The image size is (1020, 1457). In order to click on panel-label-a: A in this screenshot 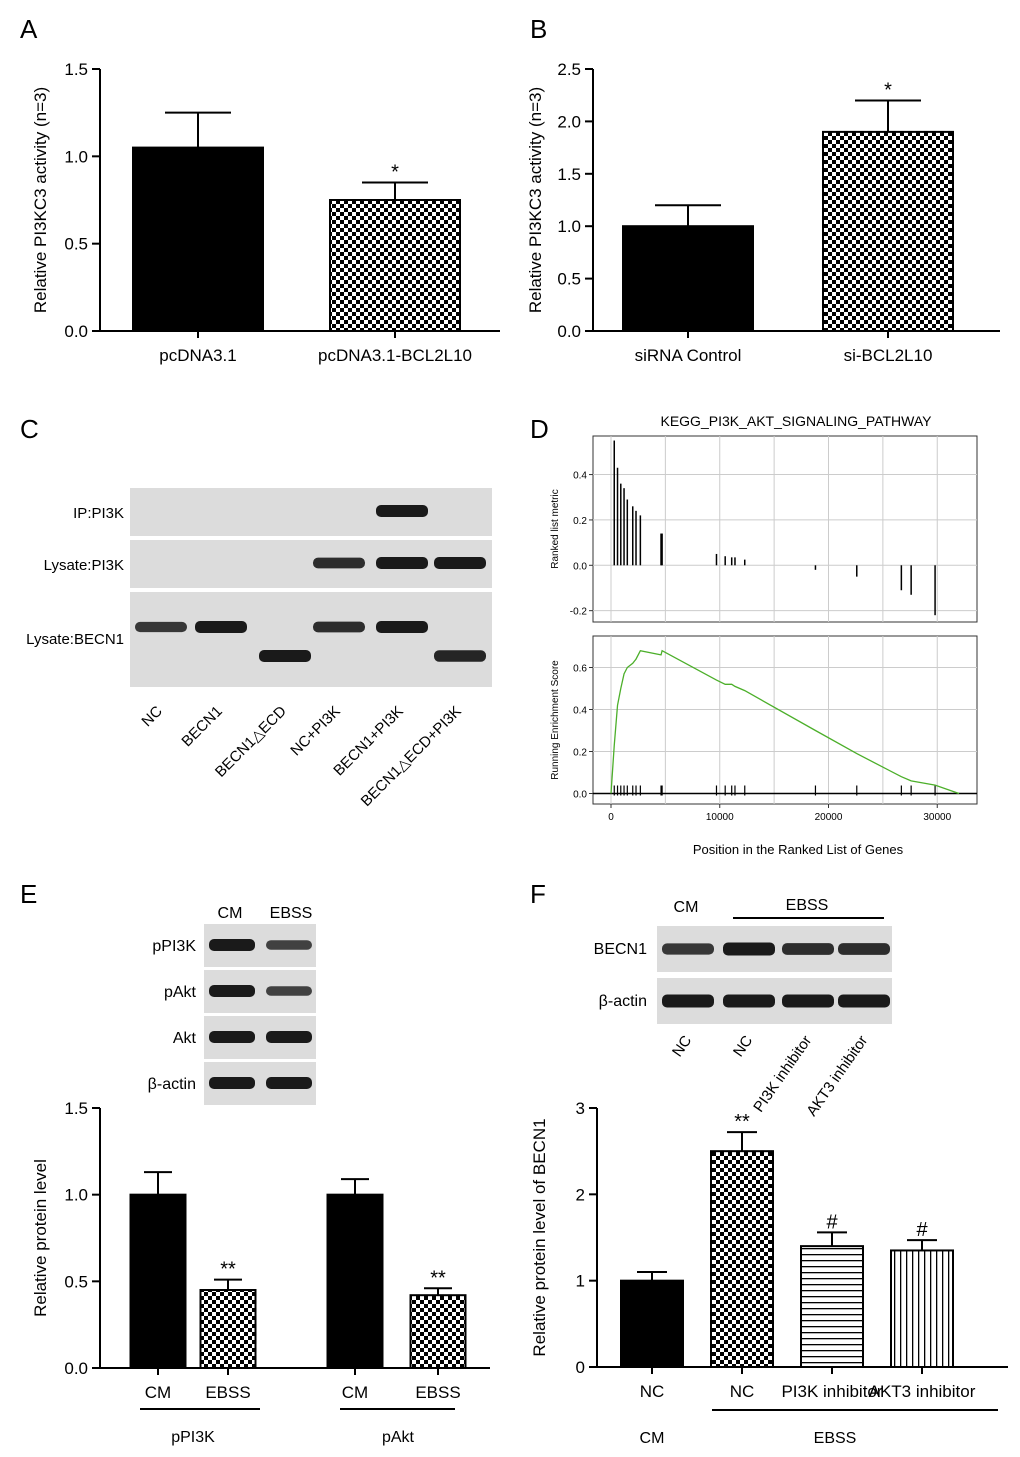, I will do `click(29, 29)`.